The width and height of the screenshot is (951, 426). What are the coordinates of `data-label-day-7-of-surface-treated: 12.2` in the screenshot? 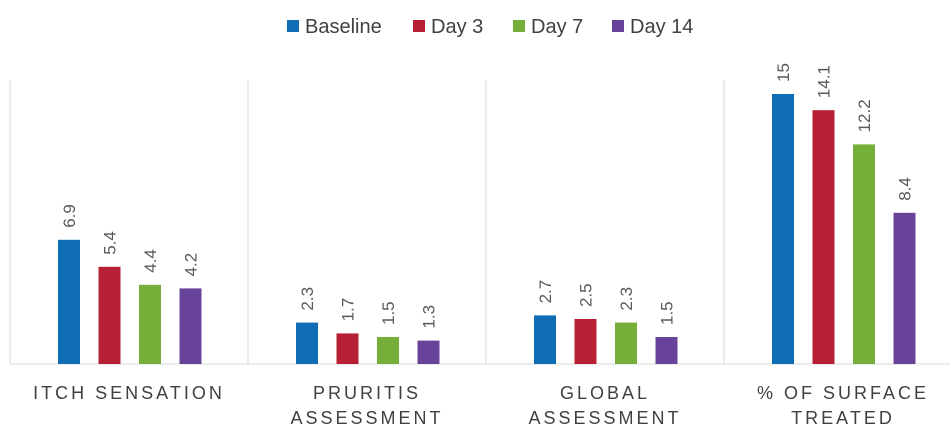 It's located at (864, 115).